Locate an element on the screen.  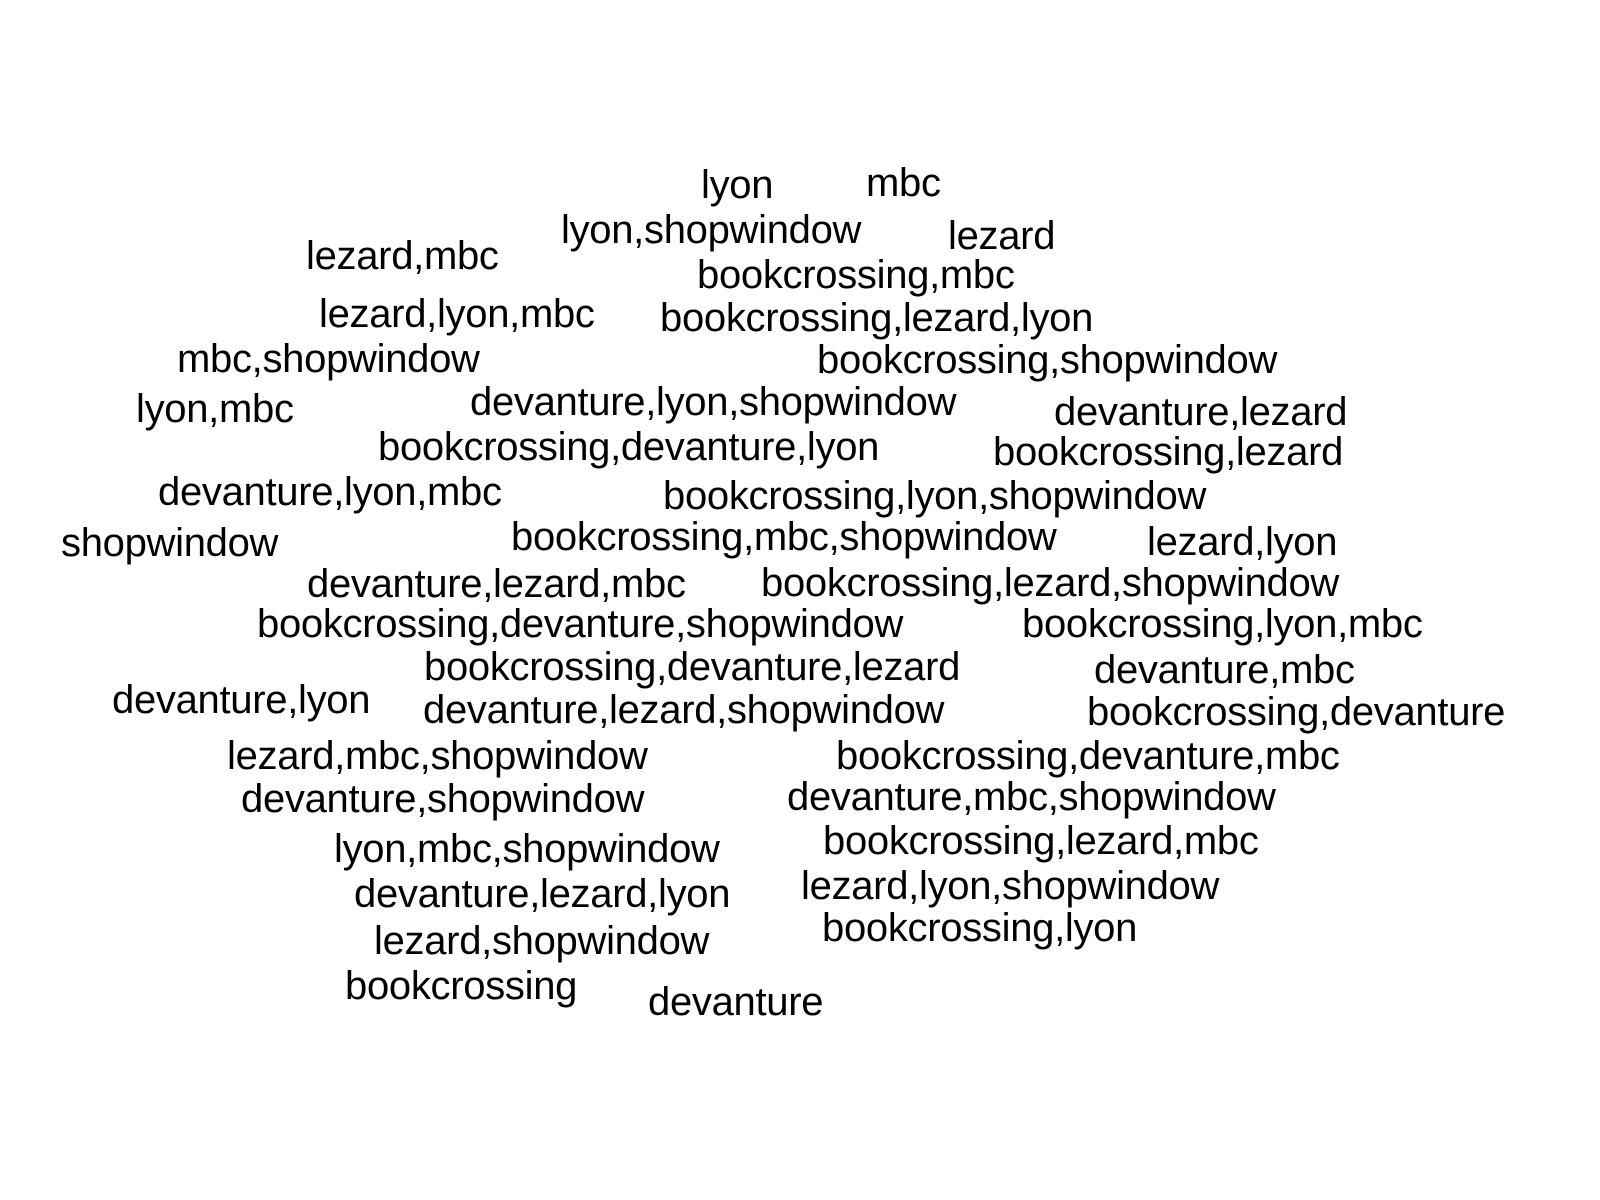
word-cloud-term: bookcrossing,devanture,mbc is located at coordinates (1088, 756).